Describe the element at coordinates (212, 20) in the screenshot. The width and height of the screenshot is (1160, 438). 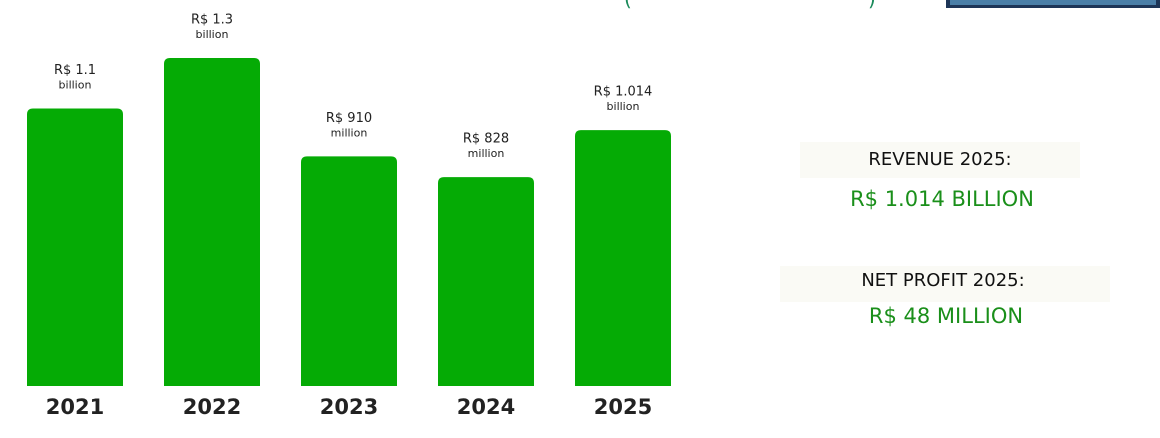
I see `value-label: R$ 1.3` at that location.